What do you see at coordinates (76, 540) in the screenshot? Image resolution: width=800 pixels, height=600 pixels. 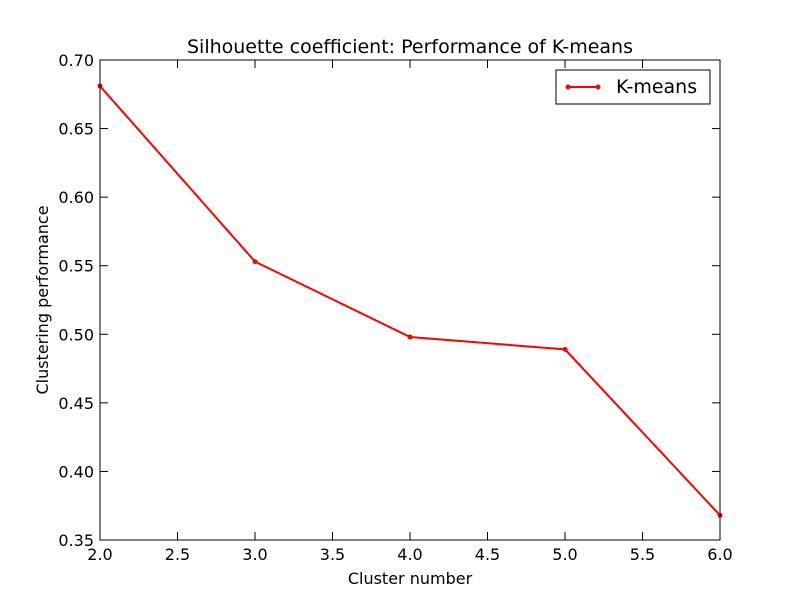 I see `y-tick-label: 0.35` at bounding box center [76, 540].